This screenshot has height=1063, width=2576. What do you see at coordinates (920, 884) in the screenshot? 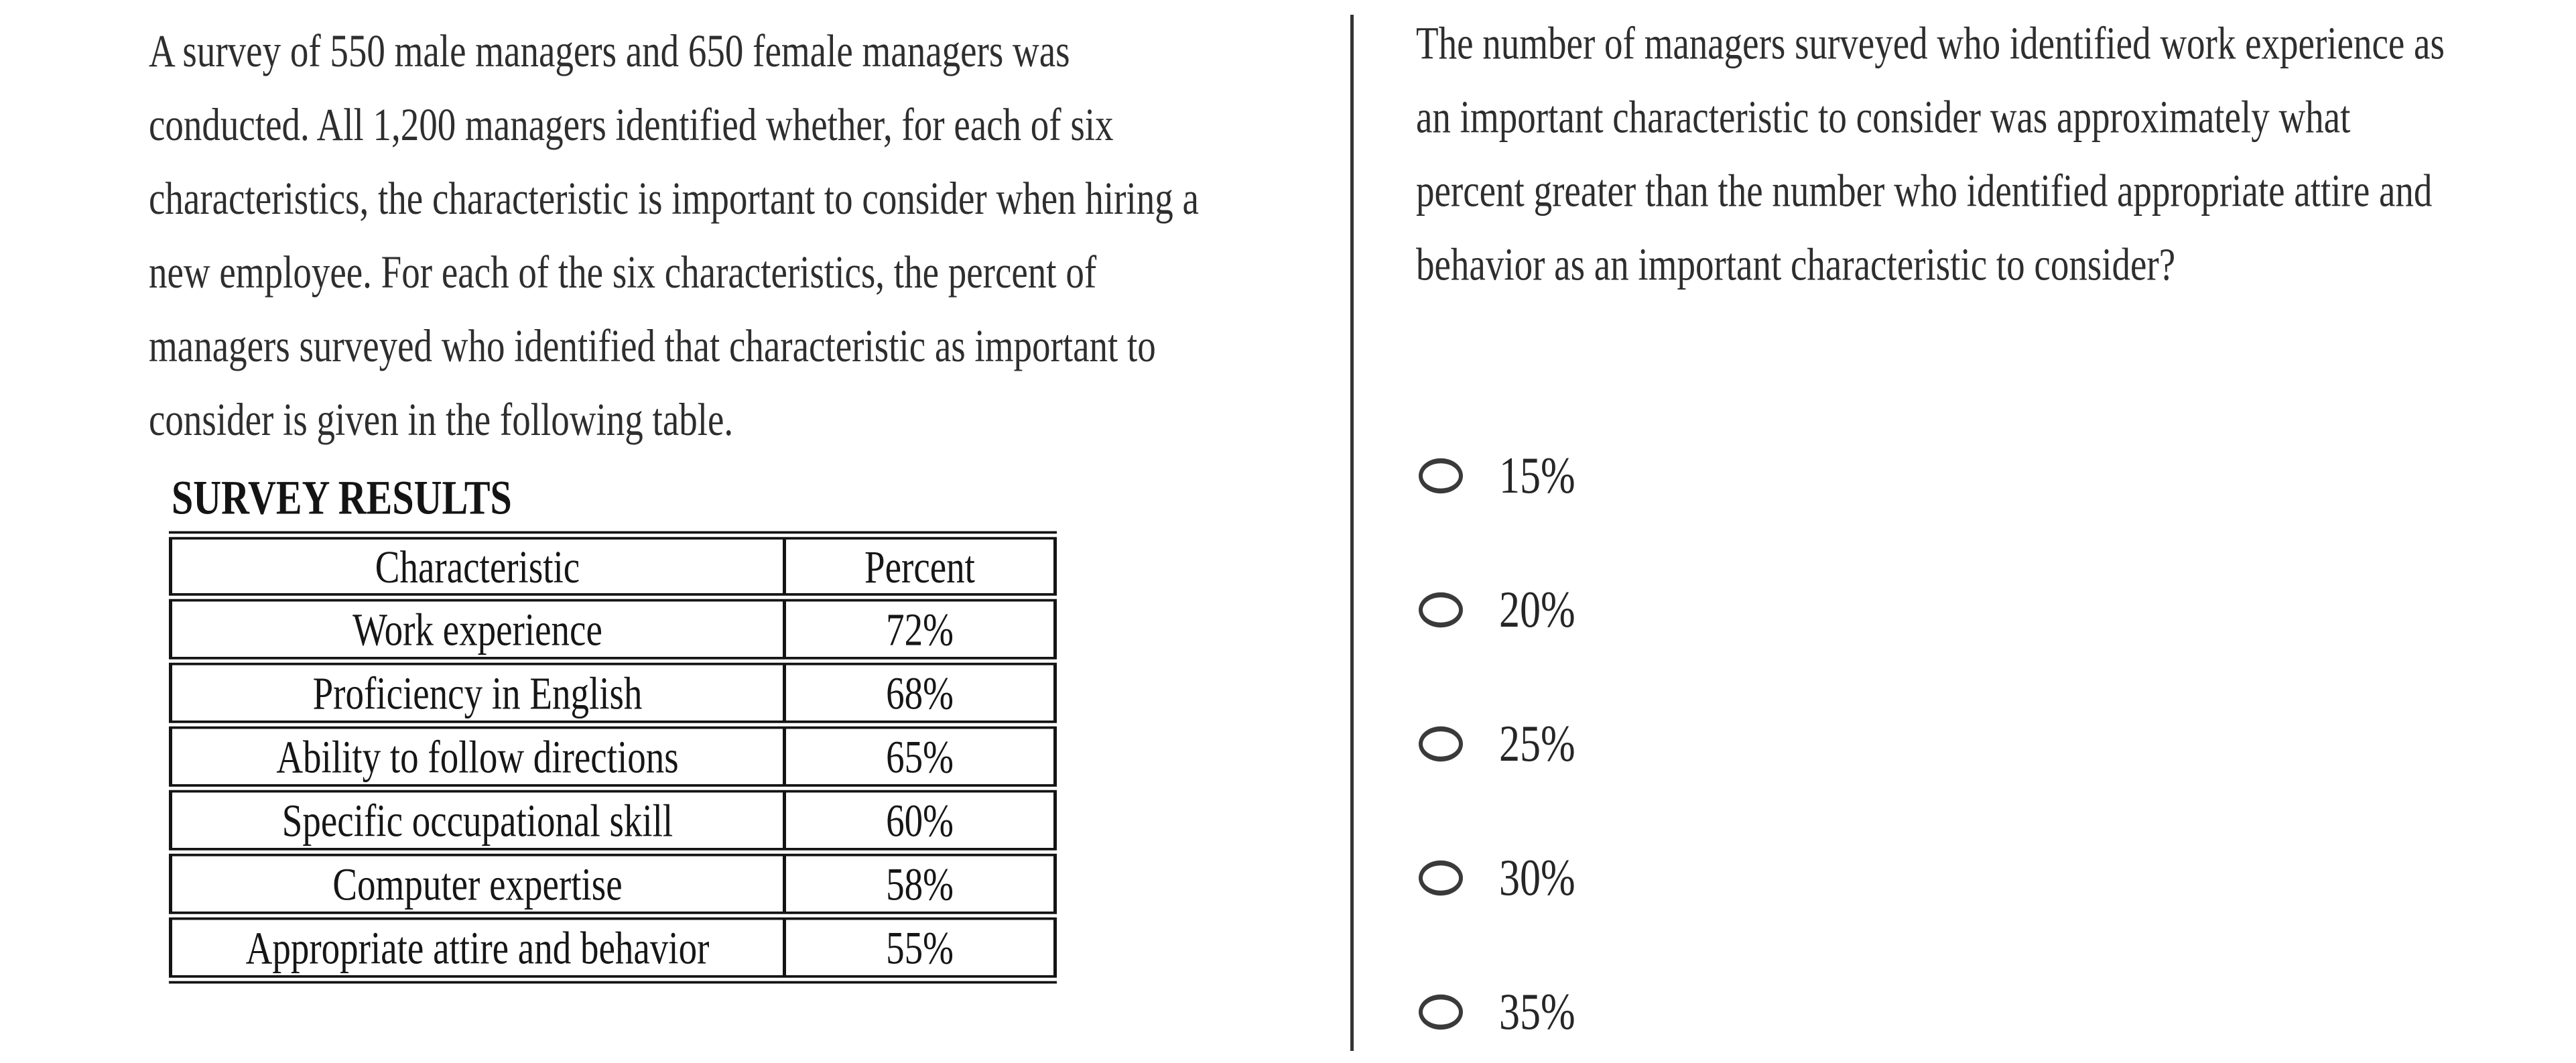
I see `percent-cell: 58%` at bounding box center [920, 884].